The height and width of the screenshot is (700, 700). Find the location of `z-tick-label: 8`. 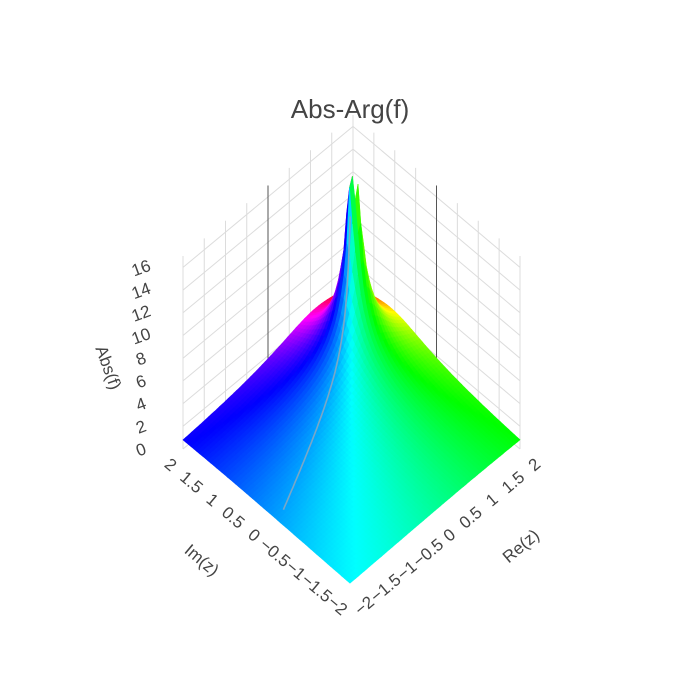

z-tick-label: 8 is located at coordinates (140, 358).